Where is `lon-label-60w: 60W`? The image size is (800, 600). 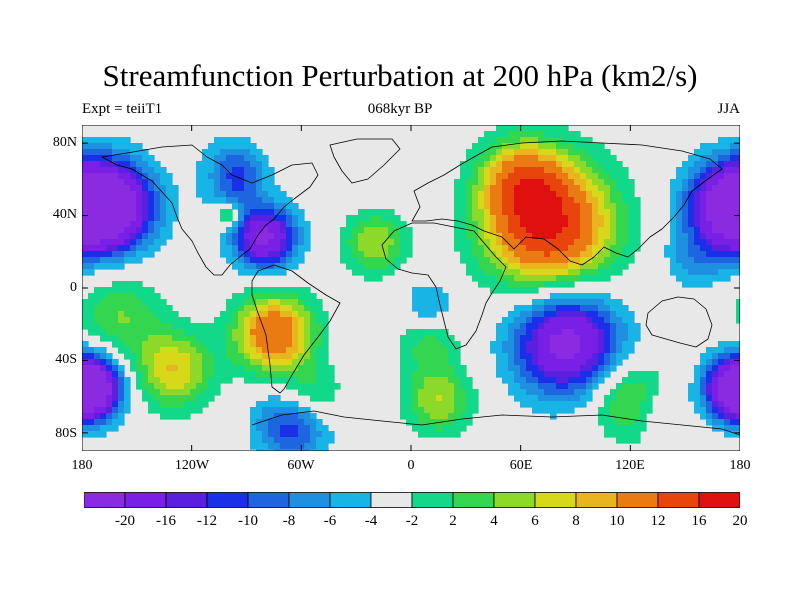
lon-label-60w: 60W is located at coordinates (301, 465).